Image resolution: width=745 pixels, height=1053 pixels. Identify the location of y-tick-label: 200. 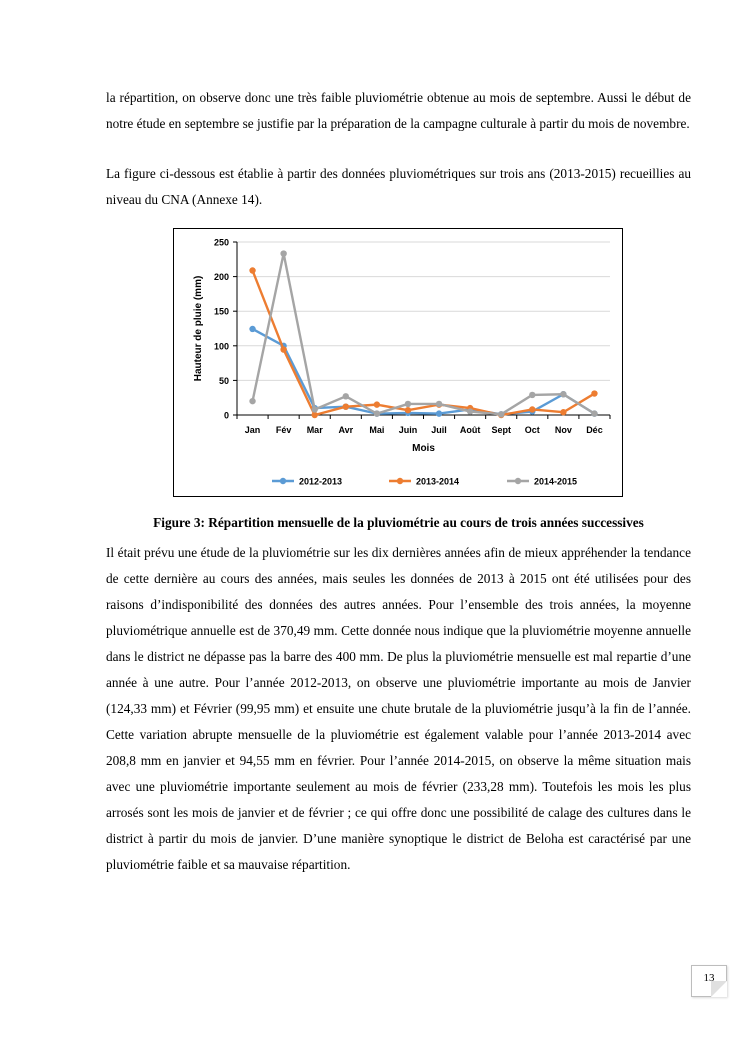
(221, 277).